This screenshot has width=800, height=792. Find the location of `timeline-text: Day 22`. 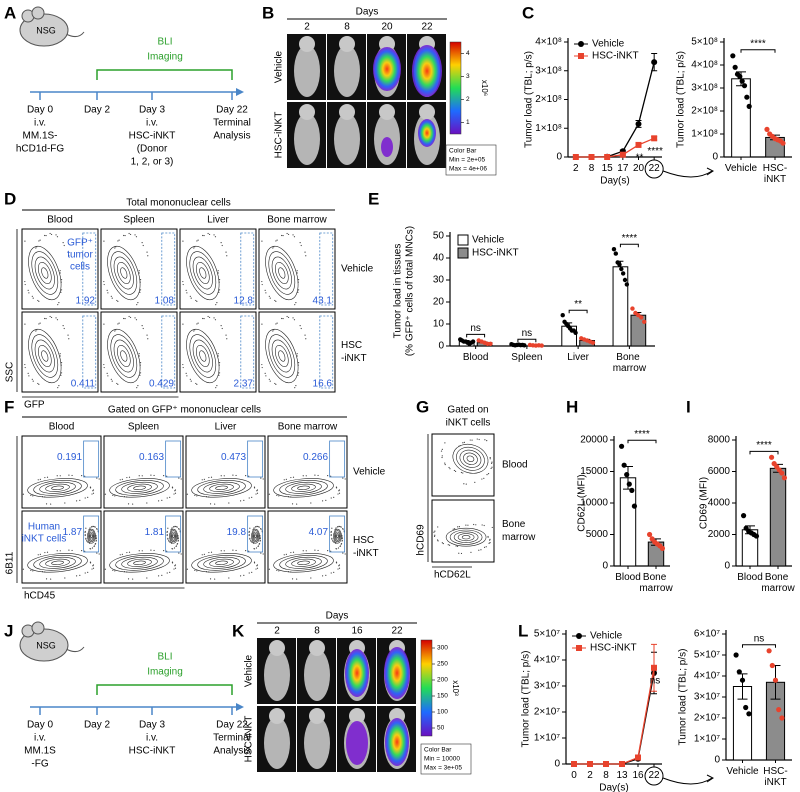

timeline-text: Day 22 is located at coordinates (232, 725).